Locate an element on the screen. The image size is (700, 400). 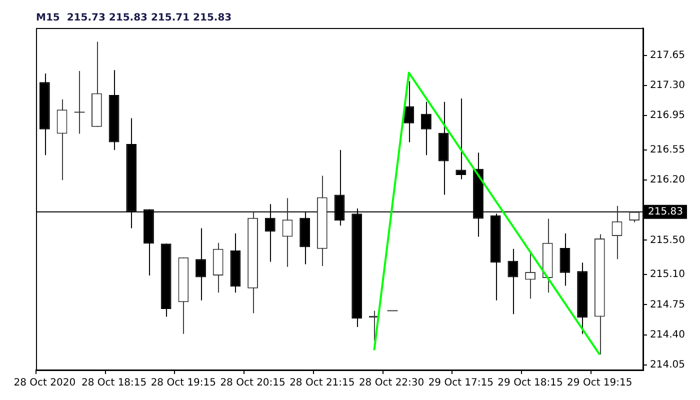
ref-line-label: 215.83 is located at coordinates (666, 212).